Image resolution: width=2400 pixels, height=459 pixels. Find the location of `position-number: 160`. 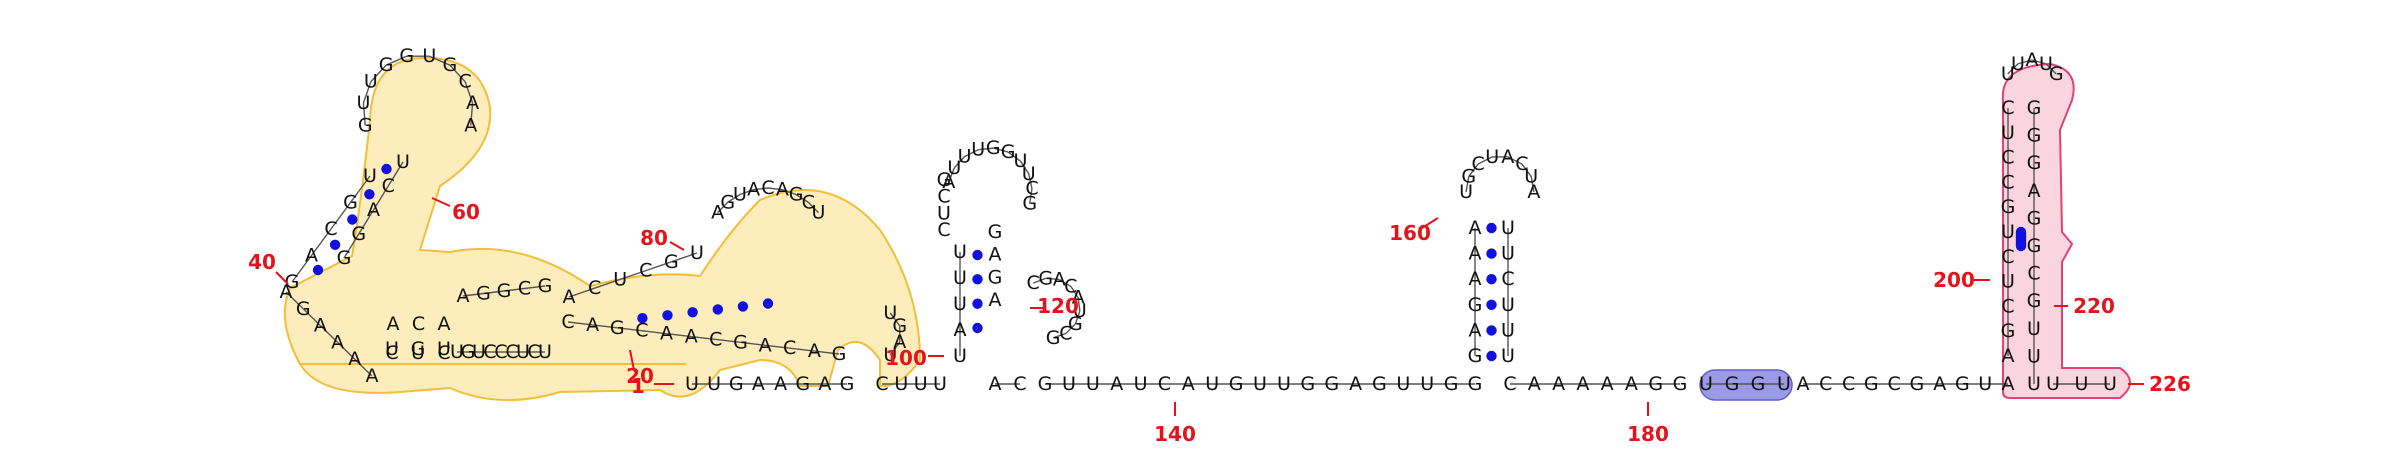

position-number: 160 is located at coordinates (1410, 233).